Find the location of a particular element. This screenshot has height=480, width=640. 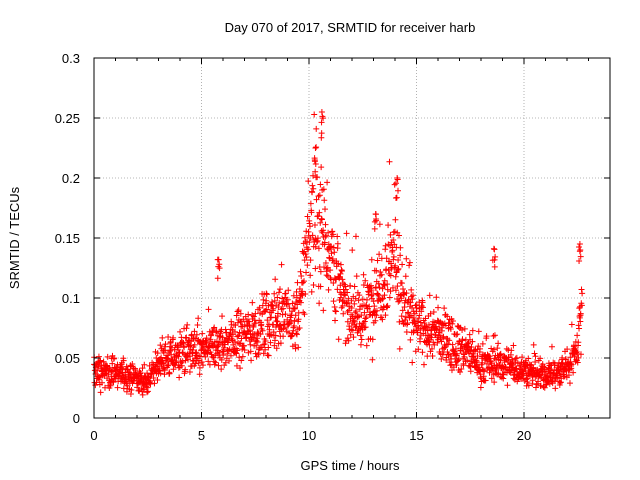

y-tick-label: 0.2 is located at coordinates (71, 178).